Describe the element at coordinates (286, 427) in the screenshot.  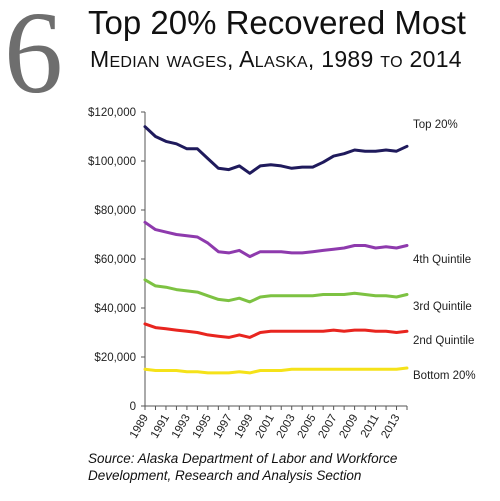
I see `x-tick-label: 2003` at that location.